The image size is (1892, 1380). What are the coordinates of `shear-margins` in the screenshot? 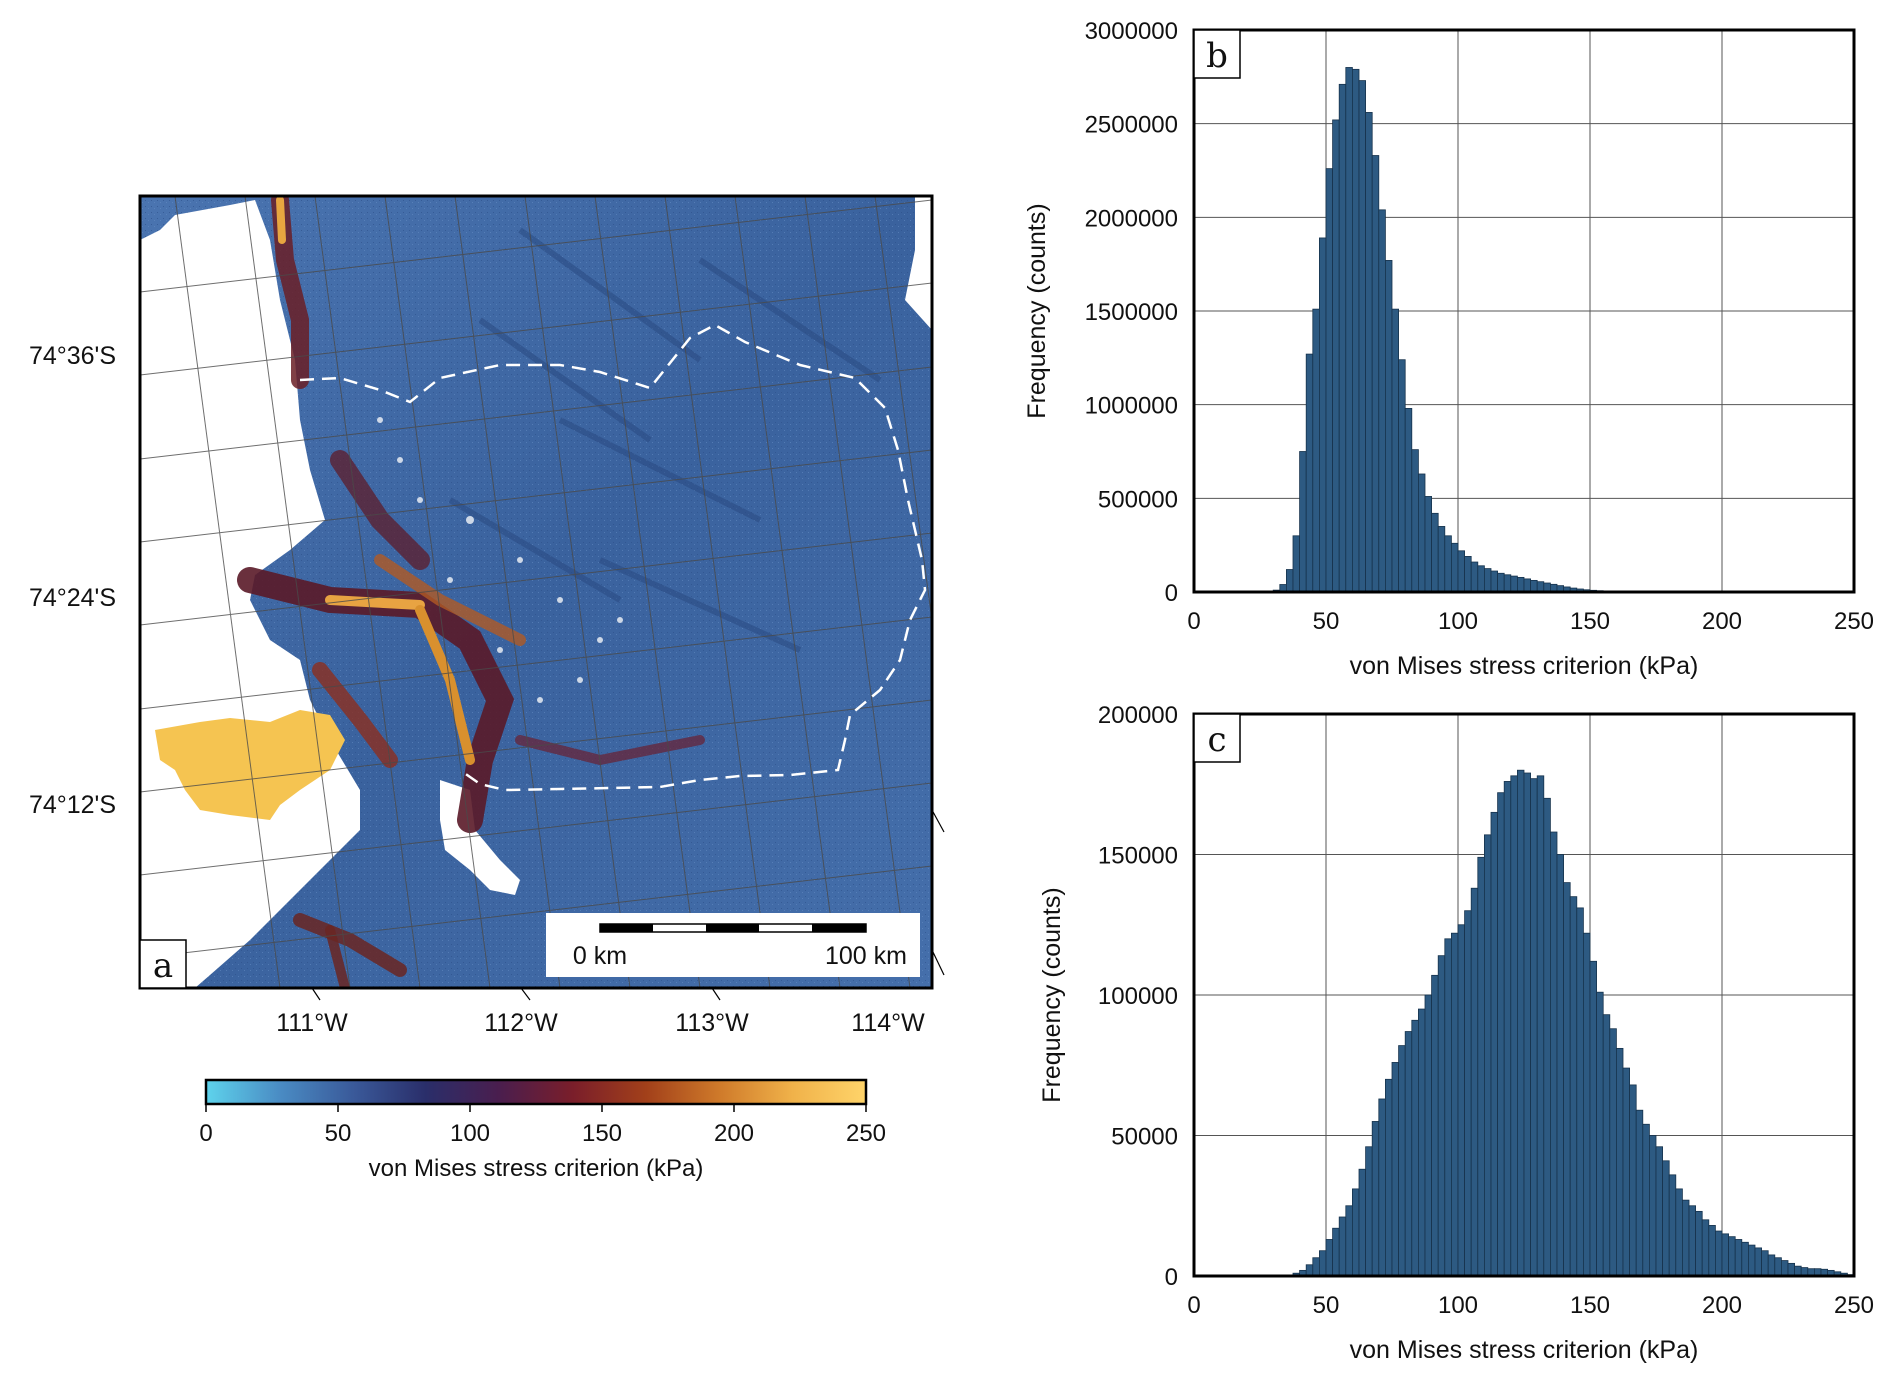 It's located at (471, 592).